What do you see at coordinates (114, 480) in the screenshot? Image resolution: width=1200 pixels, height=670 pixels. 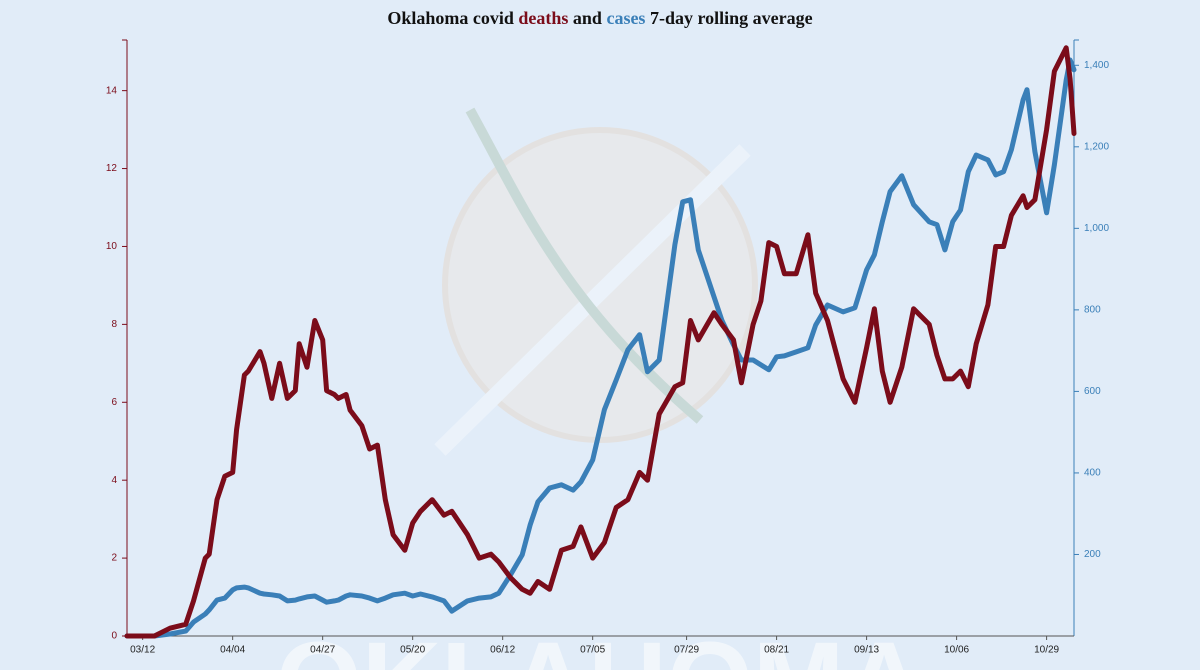 I see `y-tick-label: 4` at bounding box center [114, 480].